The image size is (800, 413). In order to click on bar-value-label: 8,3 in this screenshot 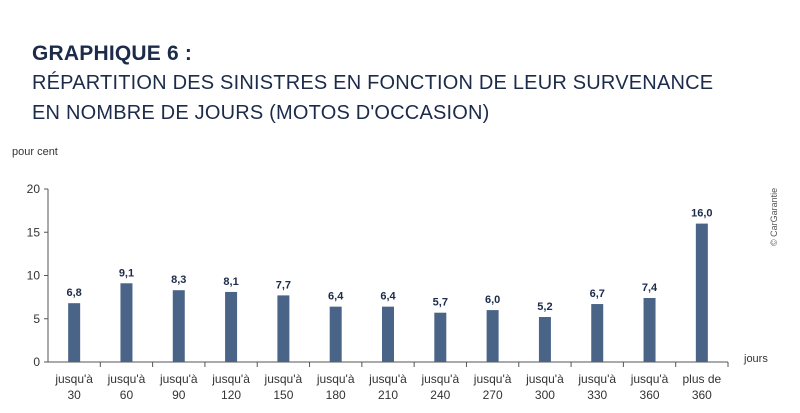, I will do `click(178, 280)`.